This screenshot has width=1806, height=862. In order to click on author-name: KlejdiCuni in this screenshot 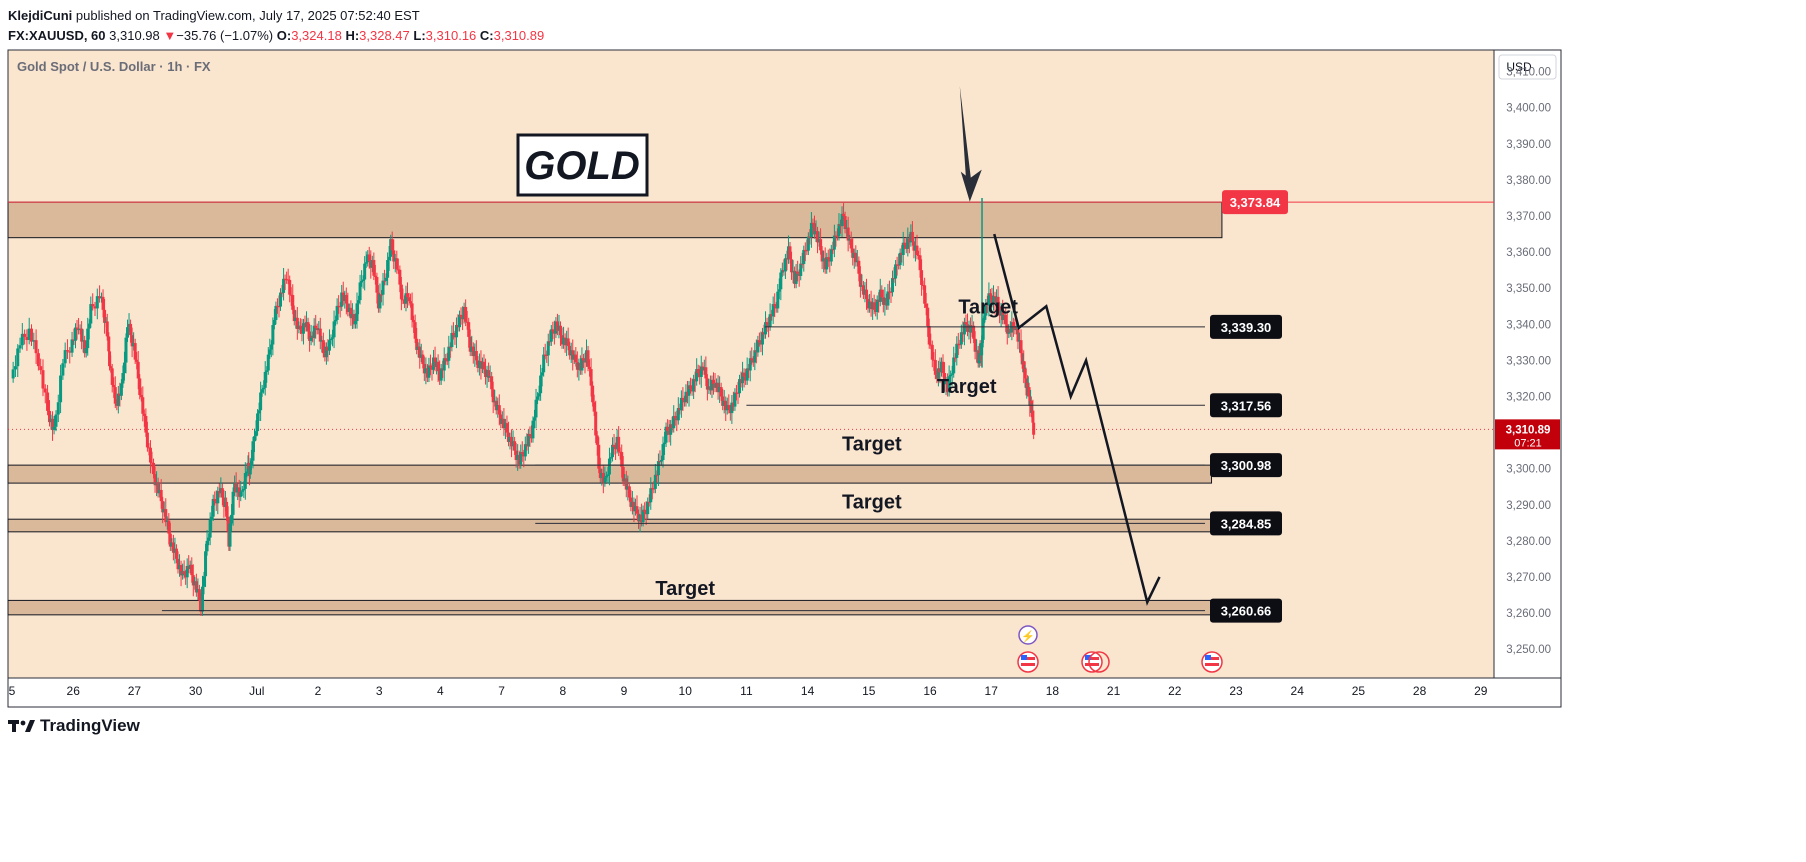, I will do `click(40, 15)`.